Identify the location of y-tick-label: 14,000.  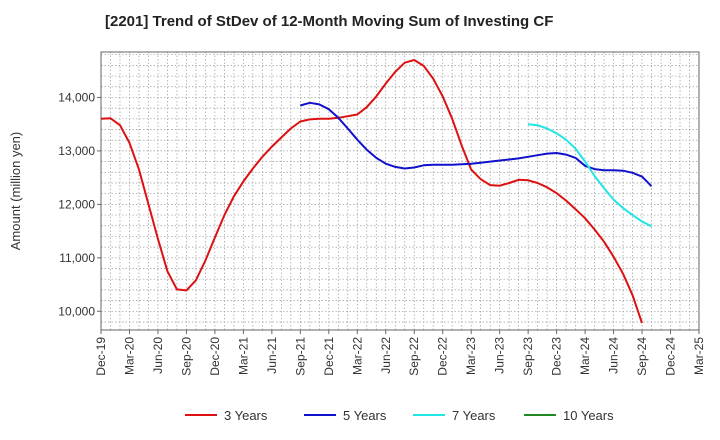
(76, 97).